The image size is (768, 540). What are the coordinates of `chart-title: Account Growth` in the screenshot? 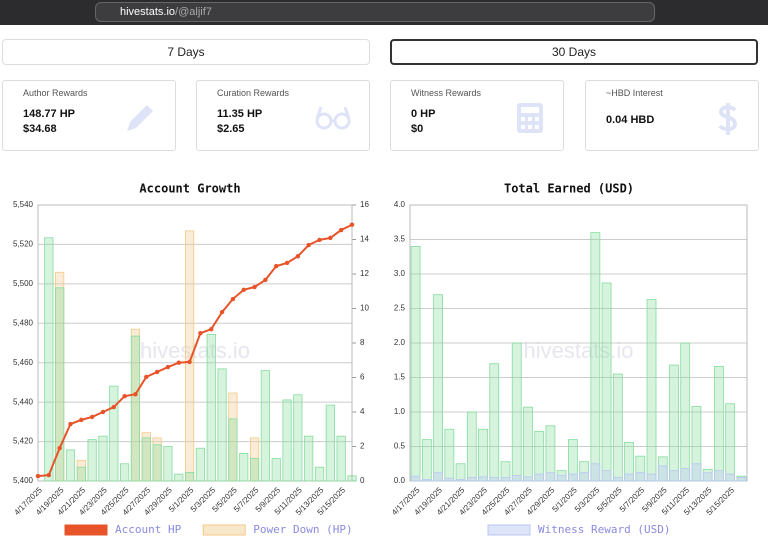 It's located at (189, 189).